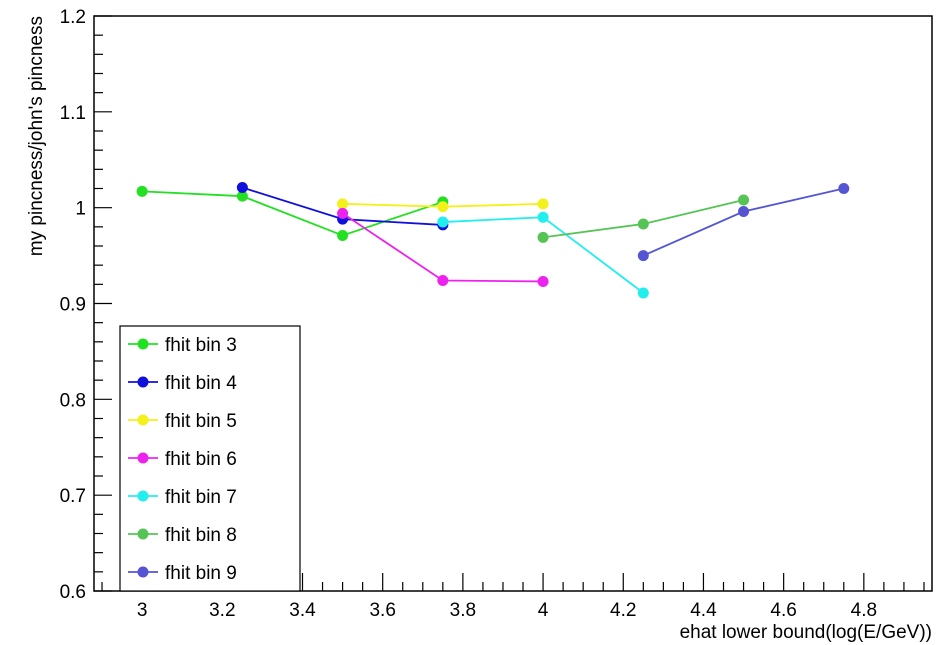 The height and width of the screenshot is (645, 950). What do you see at coordinates (36, 136) in the screenshot?
I see `y-axis-title: my pincness/john's pincness` at bounding box center [36, 136].